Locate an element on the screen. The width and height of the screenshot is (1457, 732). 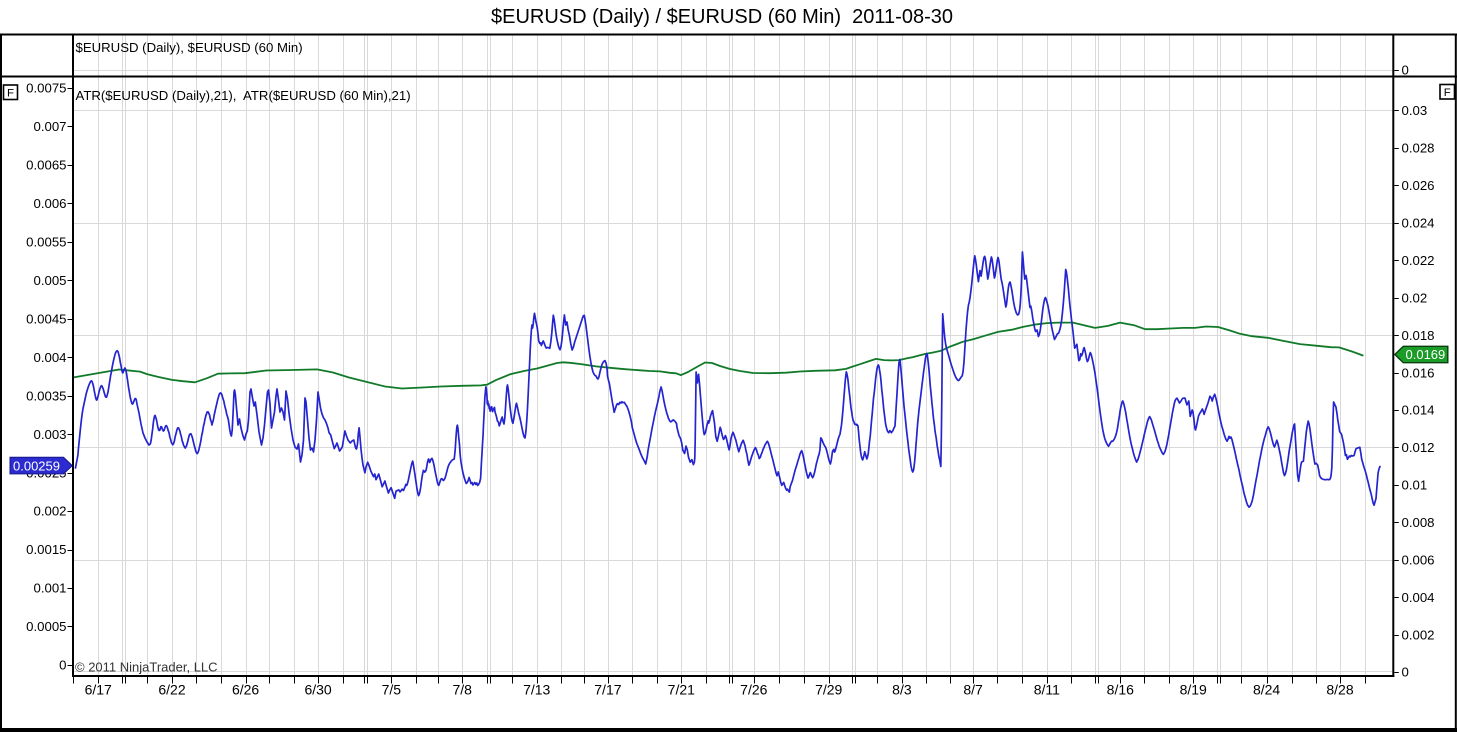
svg-text: 7/17 is located at coordinates (607, 690).